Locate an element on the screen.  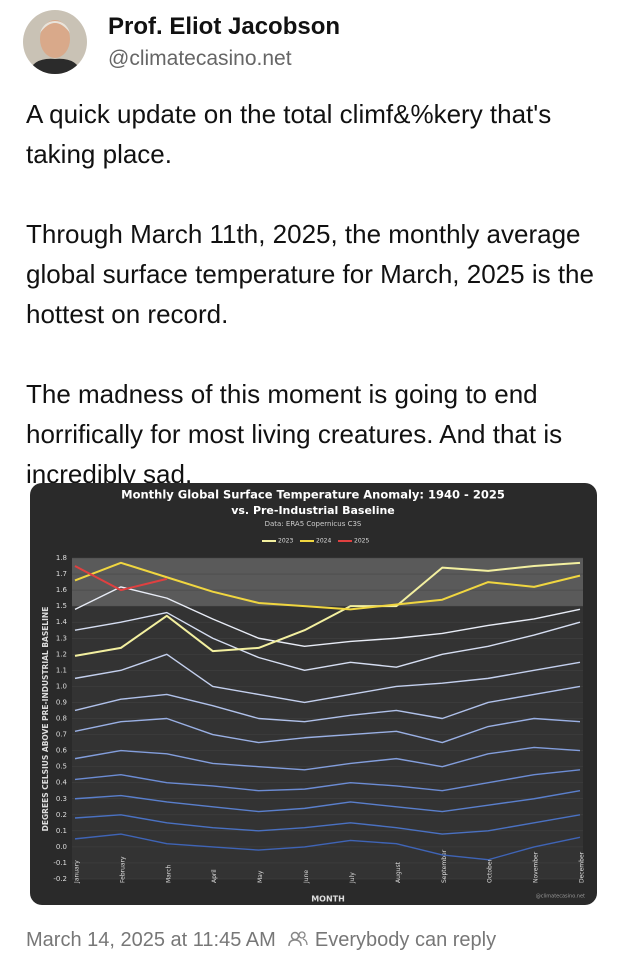
chart-source: Data: ERA5 Copernicus C3S is located at coordinates (313, 524).